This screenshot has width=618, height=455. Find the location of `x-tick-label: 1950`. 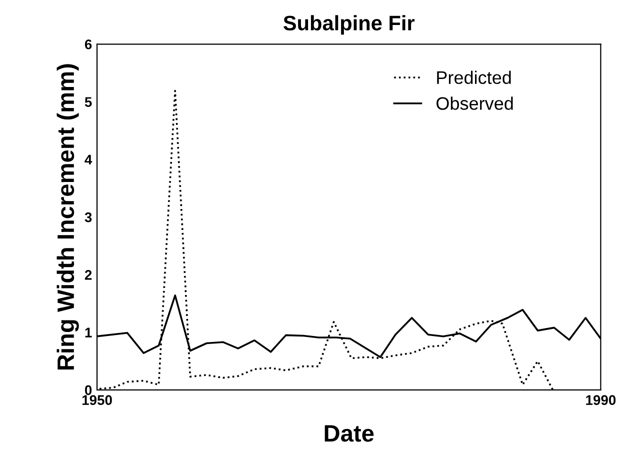

x-tick-label: 1950 is located at coordinates (97, 400).